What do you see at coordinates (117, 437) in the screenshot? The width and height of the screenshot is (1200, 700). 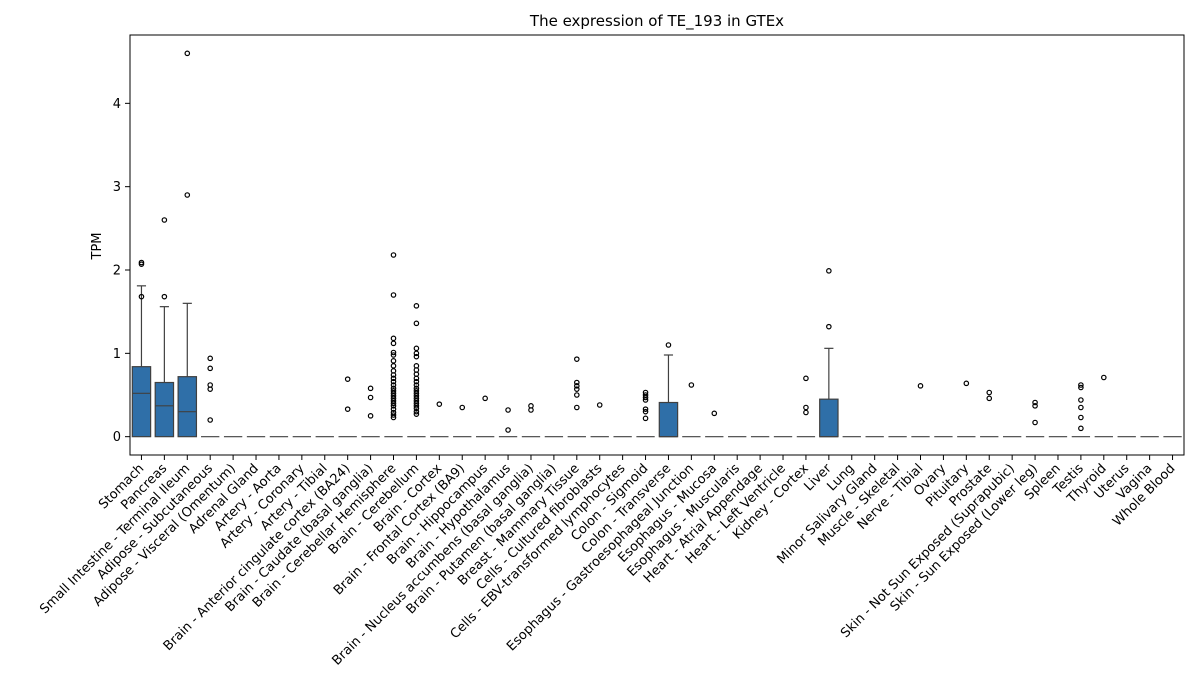 I see `y-tick-label: 0` at bounding box center [117, 437].